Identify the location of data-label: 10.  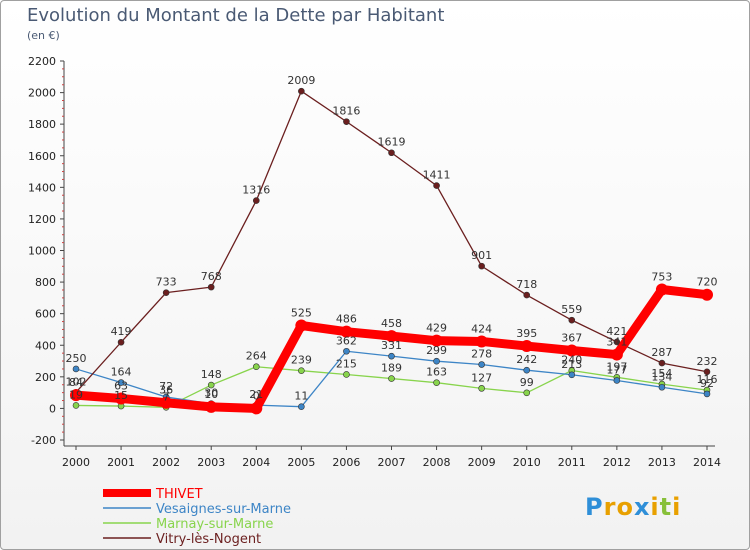
(211, 394).